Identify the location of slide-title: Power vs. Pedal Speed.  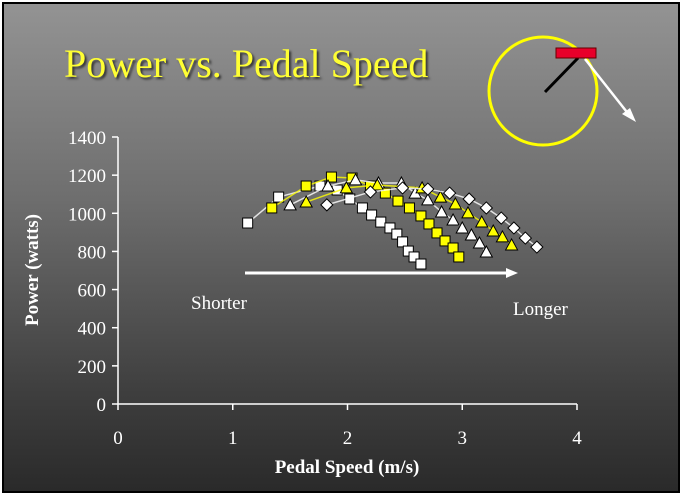
(246, 63).